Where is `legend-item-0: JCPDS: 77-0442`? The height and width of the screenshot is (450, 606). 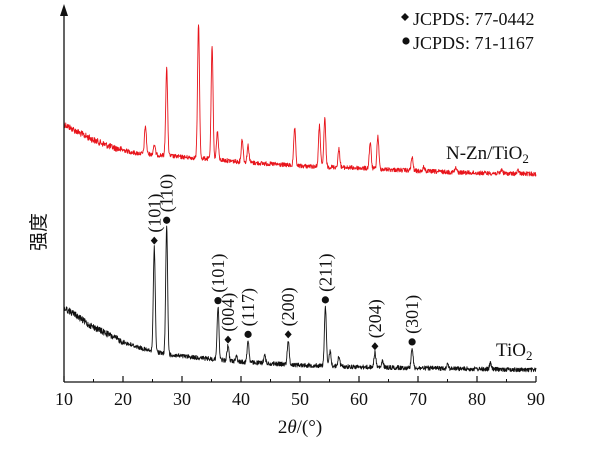
legend-item-0: JCPDS: 77-0442 is located at coordinates (468, 19).